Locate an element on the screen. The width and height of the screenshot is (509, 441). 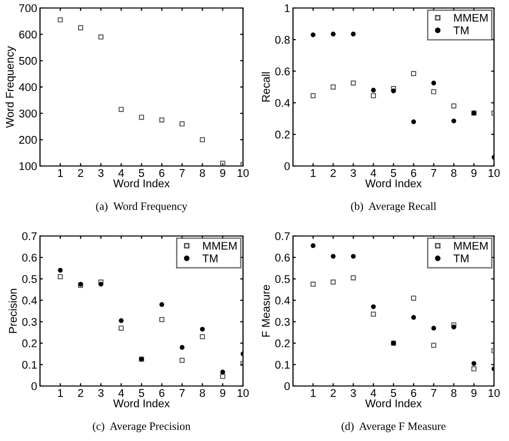
y-tick-label: 200 is located at coordinates (28, 140).